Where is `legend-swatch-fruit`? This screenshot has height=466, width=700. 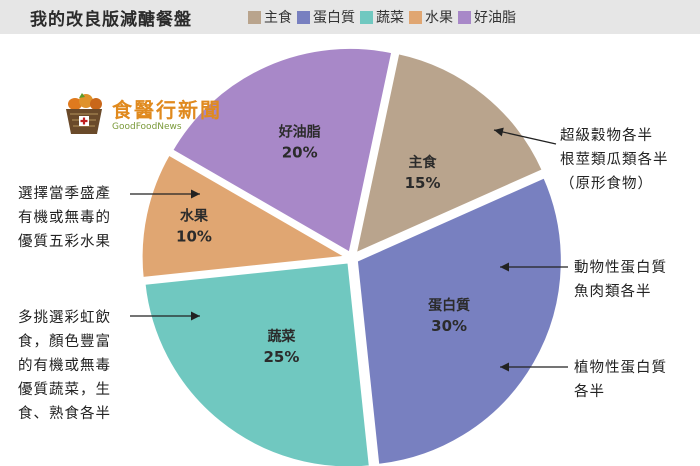
legend-swatch-fruit is located at coordinates (415, 17).